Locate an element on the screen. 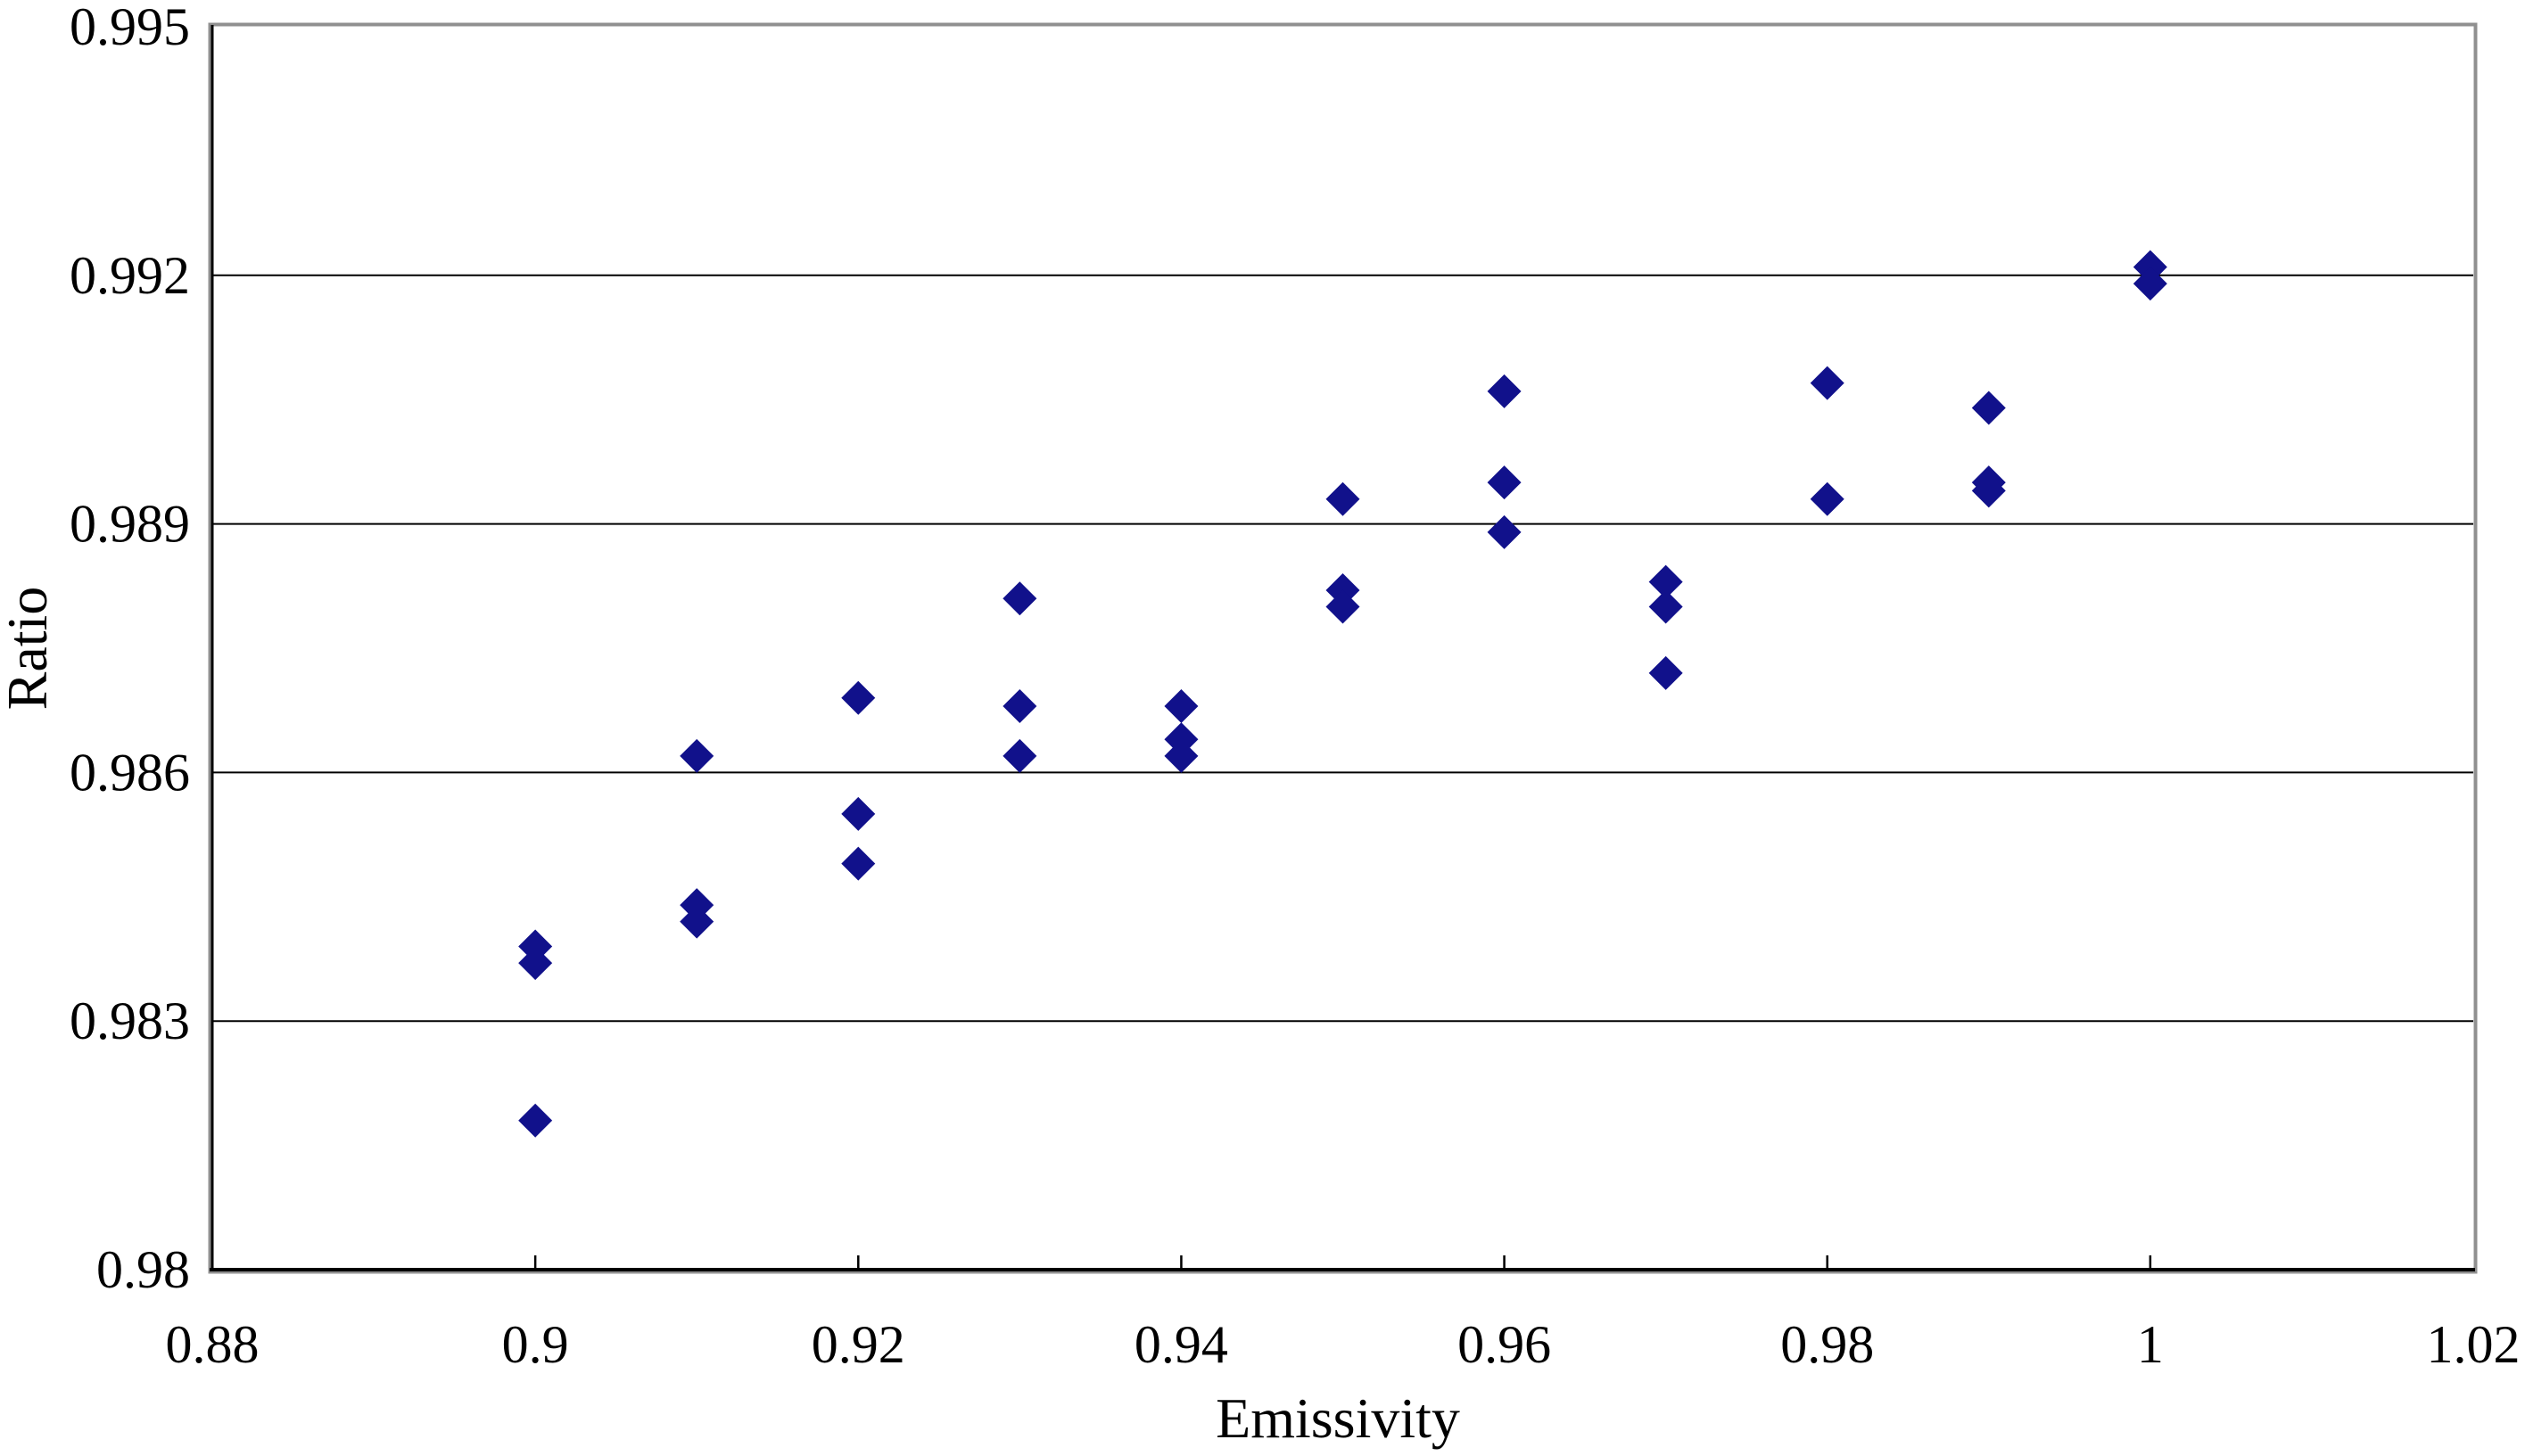 The width and height of the screenshot is (2525, 1456). y-tick-label: 0.983 is located at coordinates (130, 1021).